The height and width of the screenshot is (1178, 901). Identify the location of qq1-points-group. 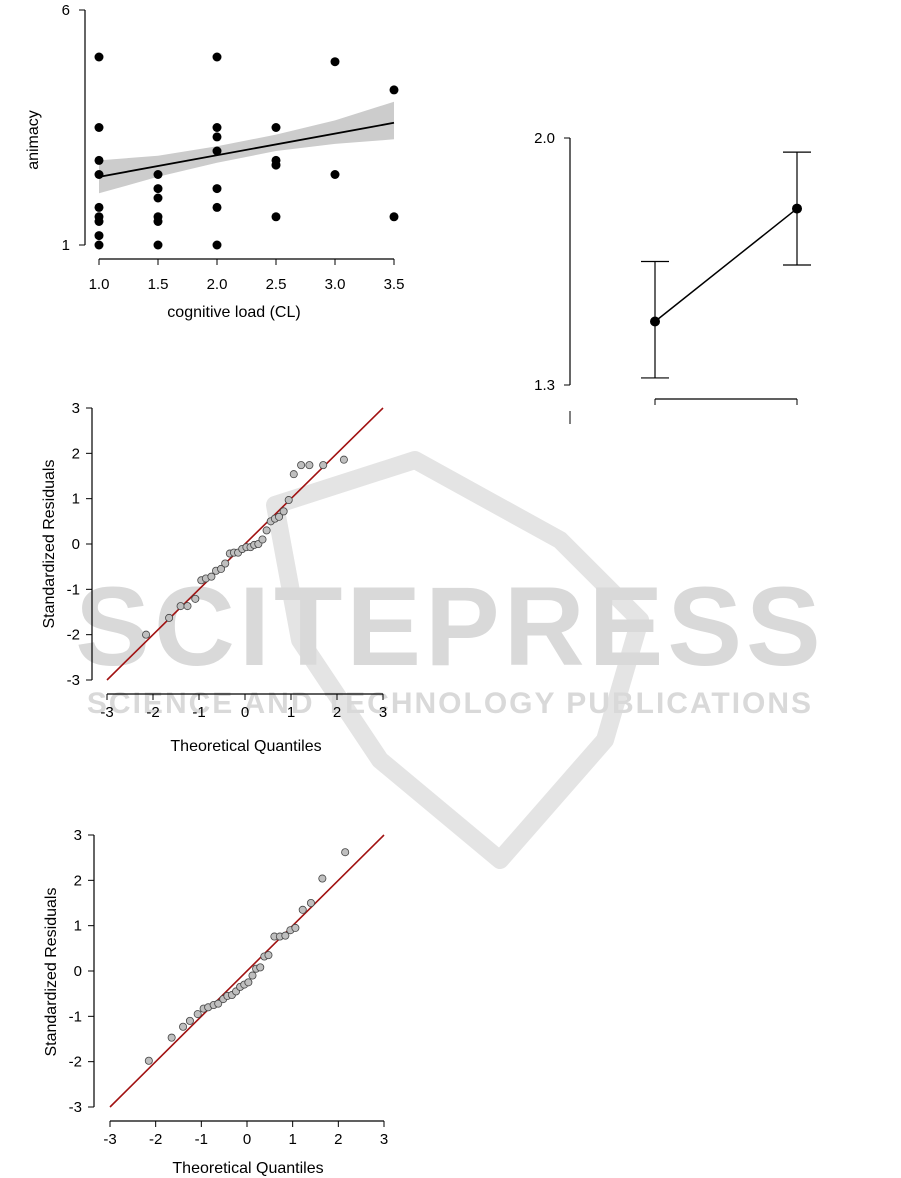
(245, 547).